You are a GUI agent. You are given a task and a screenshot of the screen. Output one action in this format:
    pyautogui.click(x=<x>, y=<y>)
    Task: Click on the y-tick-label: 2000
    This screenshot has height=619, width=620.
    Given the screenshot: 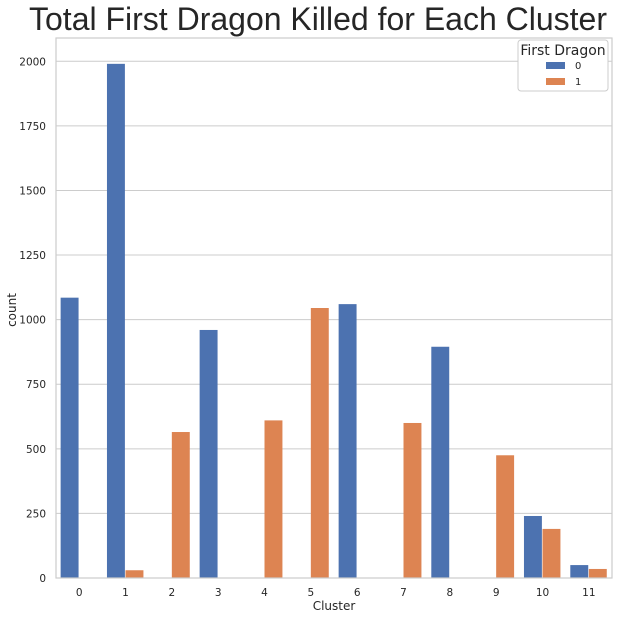 What is the action you would take?
    pyautogui.click(x=32, y=62)
    